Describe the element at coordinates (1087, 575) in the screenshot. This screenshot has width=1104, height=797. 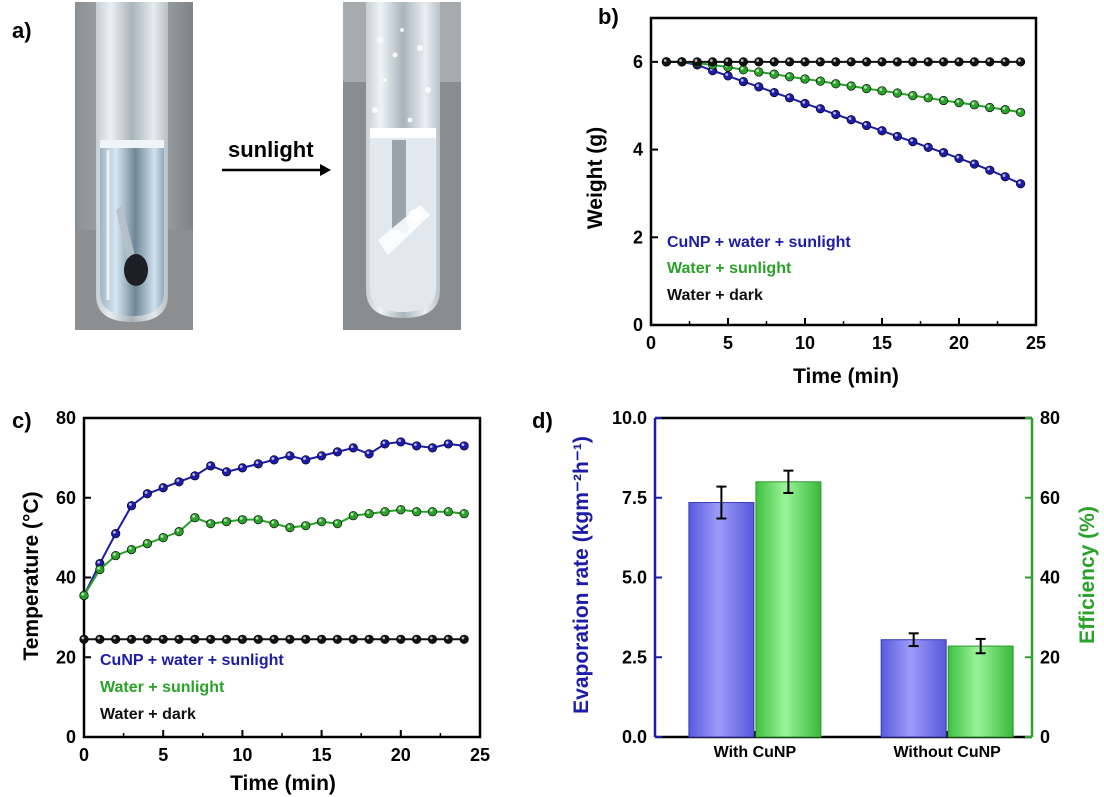
I see `efficiency-ylabel: Efficiency (%)` at that location.